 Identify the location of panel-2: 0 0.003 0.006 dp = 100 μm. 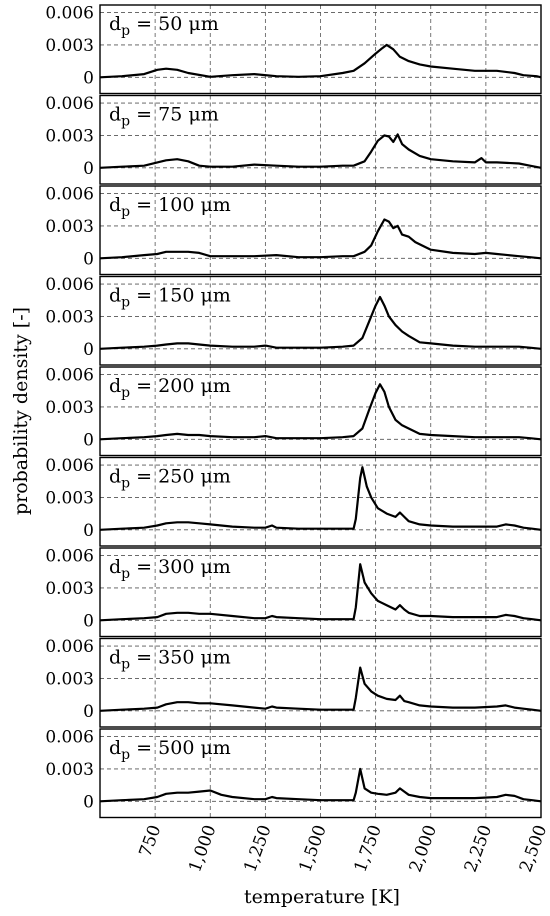
(293, 230).